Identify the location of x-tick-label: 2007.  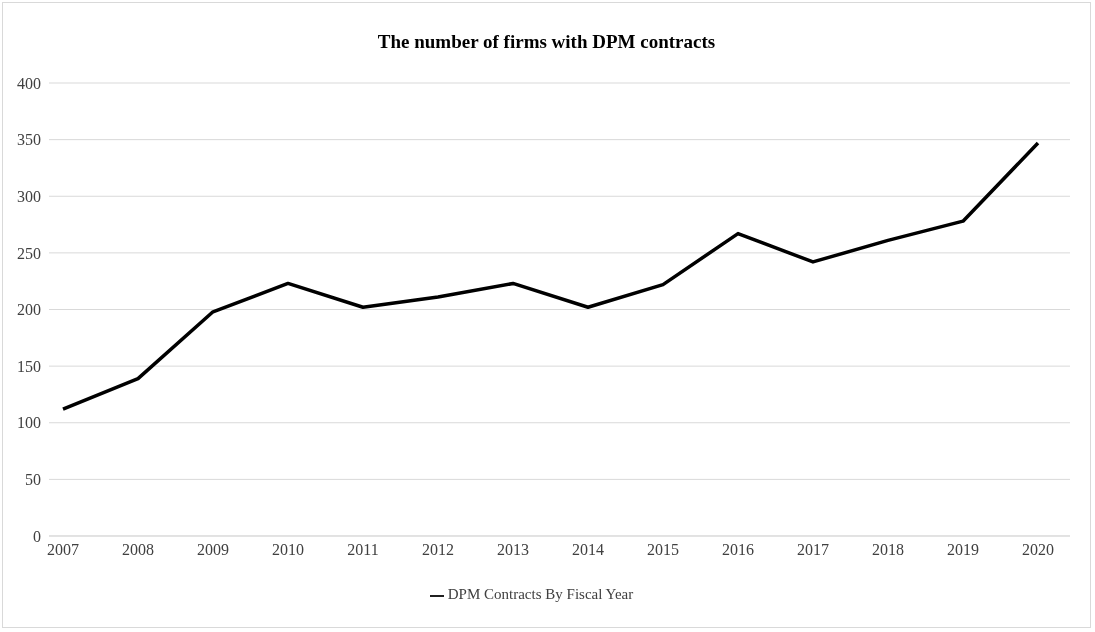
(63, 550).